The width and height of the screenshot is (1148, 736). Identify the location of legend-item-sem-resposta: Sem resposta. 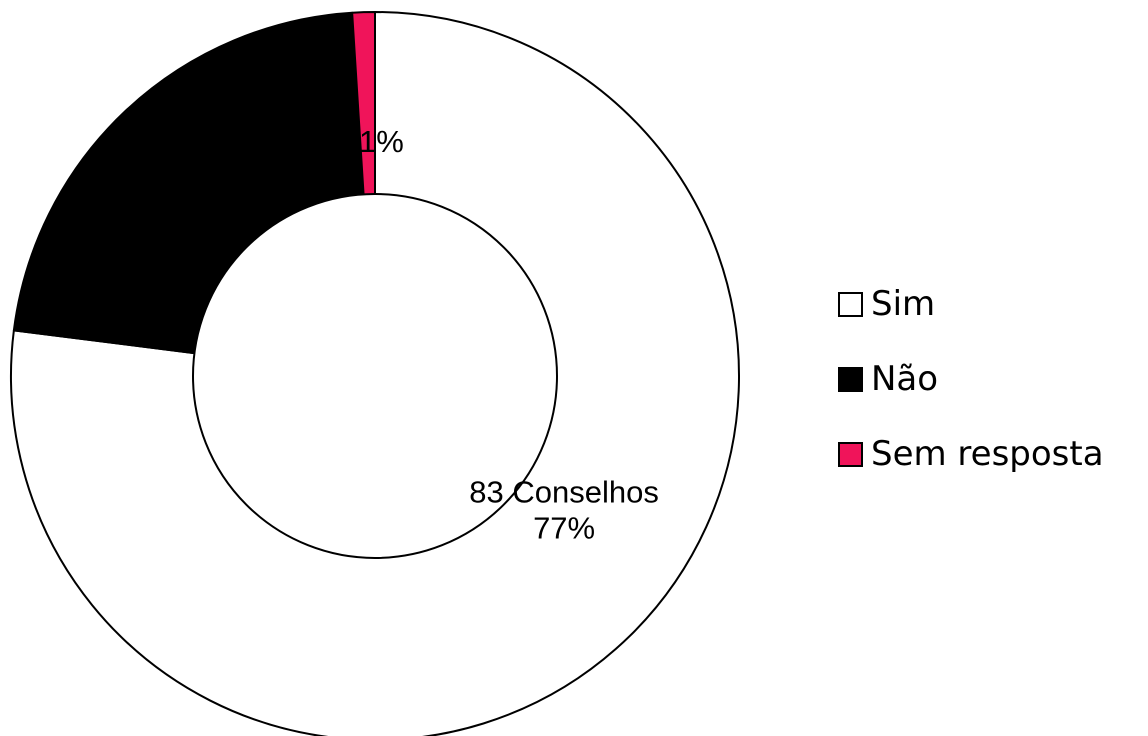
(971, 454).